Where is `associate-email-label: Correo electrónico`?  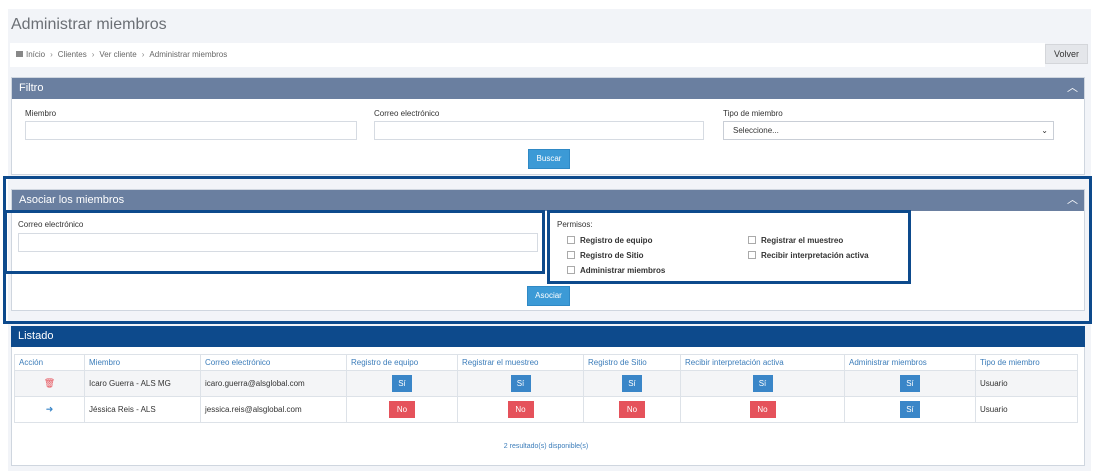 associate-email-label: Correo electrónico is located at coordinates (51, 224).